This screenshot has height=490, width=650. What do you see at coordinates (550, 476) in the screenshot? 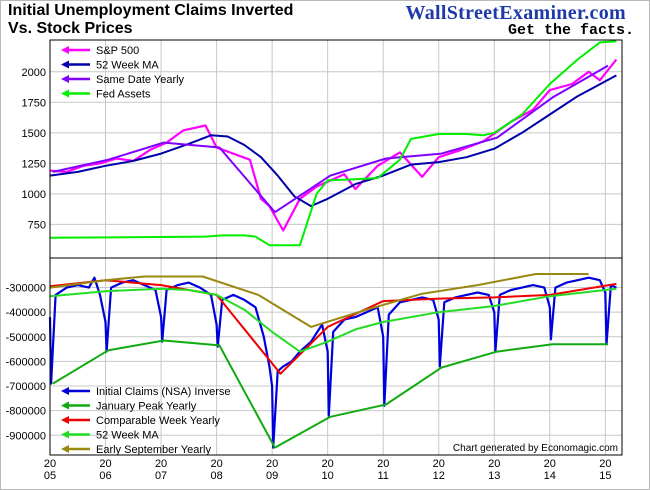
I see `x-tick-label: 14` at bounding box center [550, 476].